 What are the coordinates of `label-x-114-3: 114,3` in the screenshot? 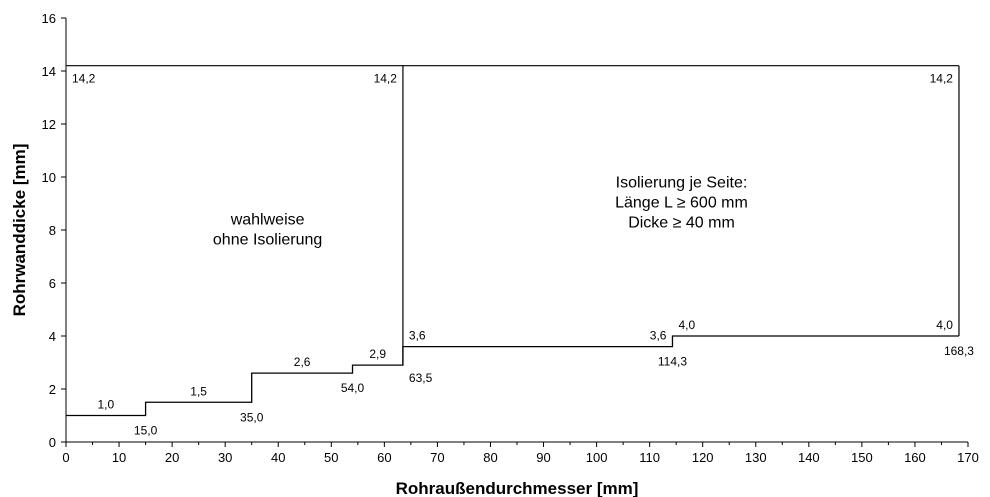 It's located at (672, 362).